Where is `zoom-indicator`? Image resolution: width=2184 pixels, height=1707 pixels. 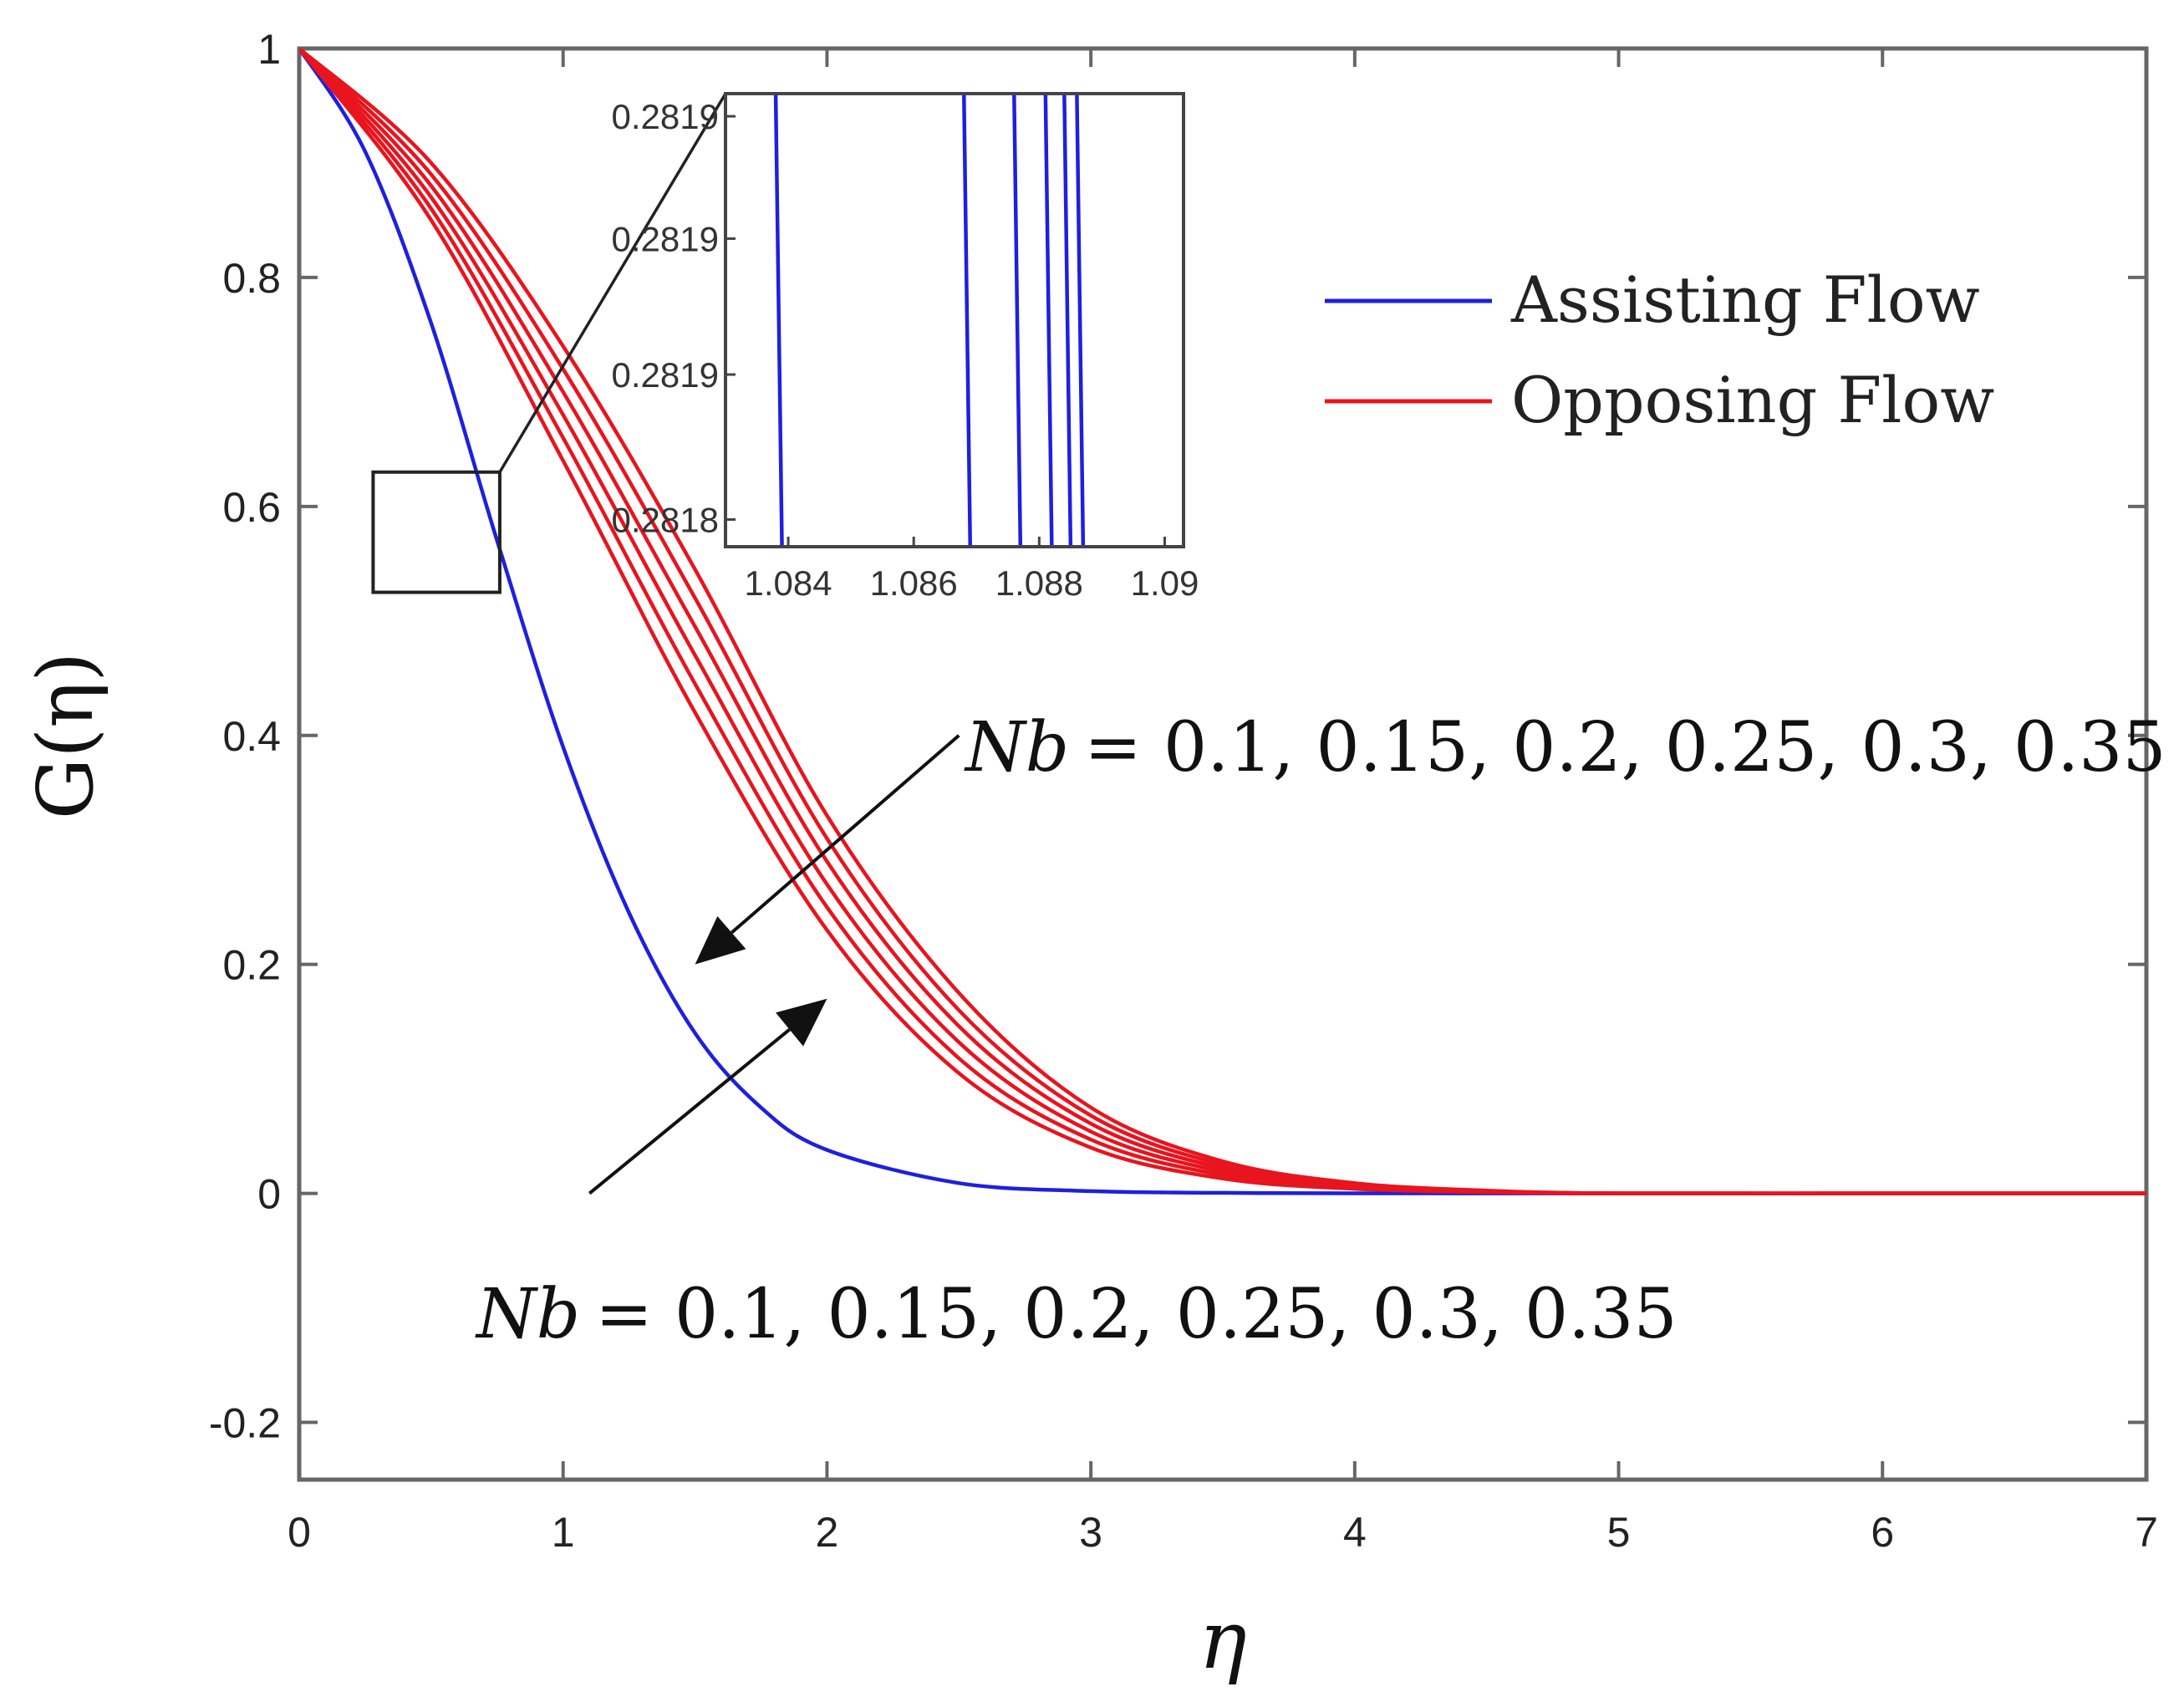 zoom-indicator is located at coordinates (549, 343).